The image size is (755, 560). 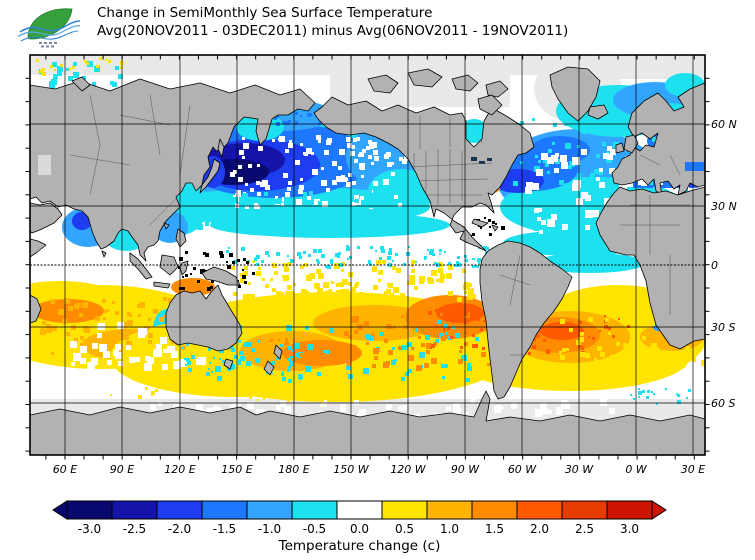 I want to click on landmass-japan, so click(x=210, y=176).